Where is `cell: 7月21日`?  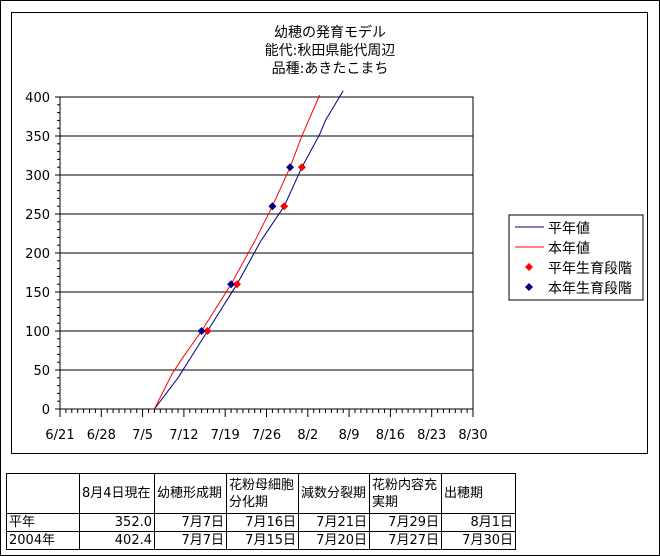
cell: 7月21日 is located at coordinates (334, 522).